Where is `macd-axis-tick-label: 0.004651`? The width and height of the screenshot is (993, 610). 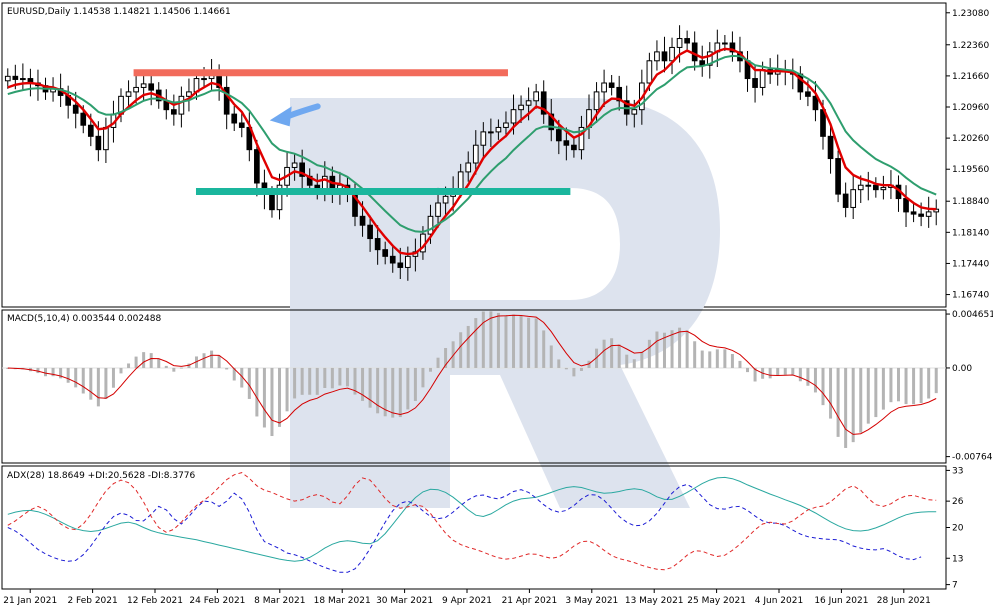 macd-axis-tick-label: 0.004651 is located at coordinates (972, 315).